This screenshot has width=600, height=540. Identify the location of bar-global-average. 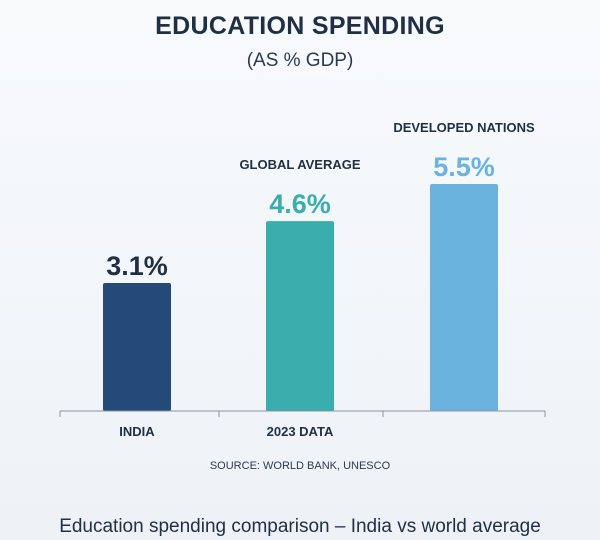
(300, 316).